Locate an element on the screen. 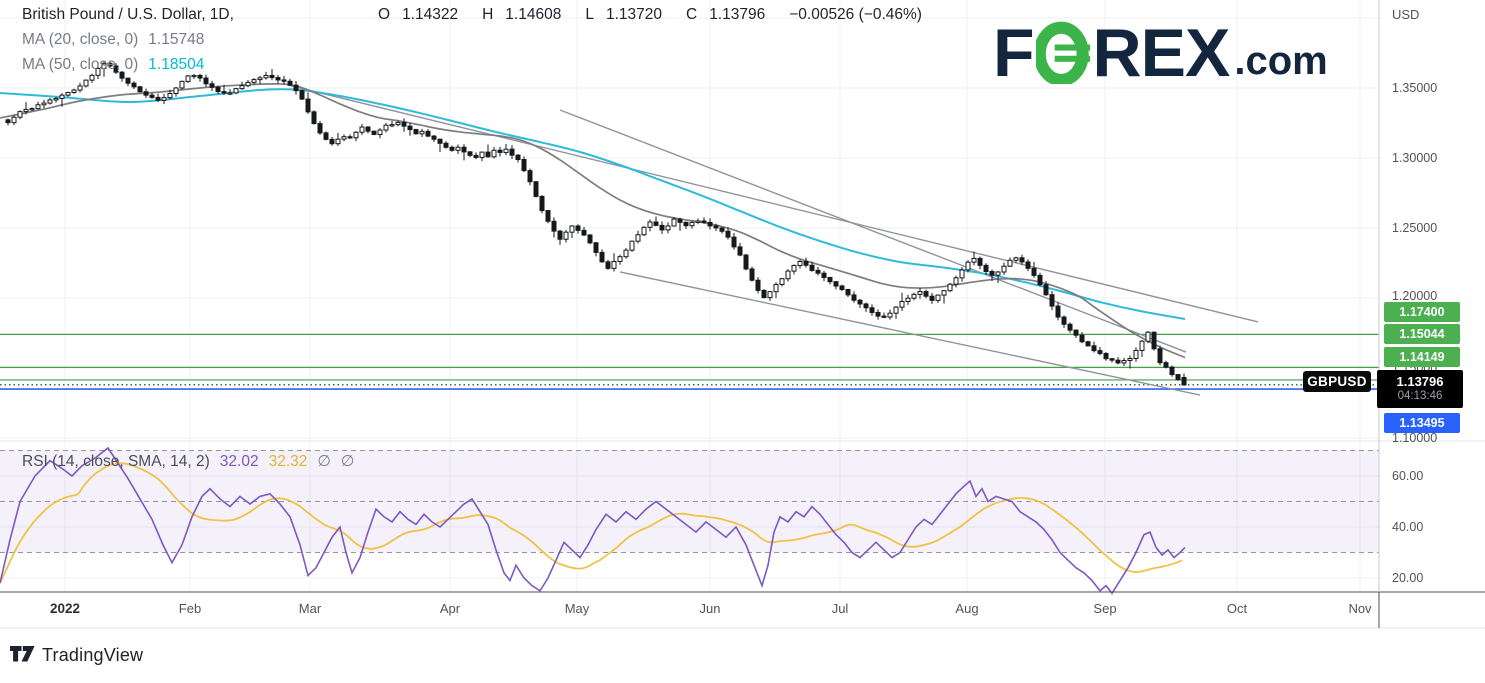  forex-logo-text: F is located at coordinates (1014, 53).